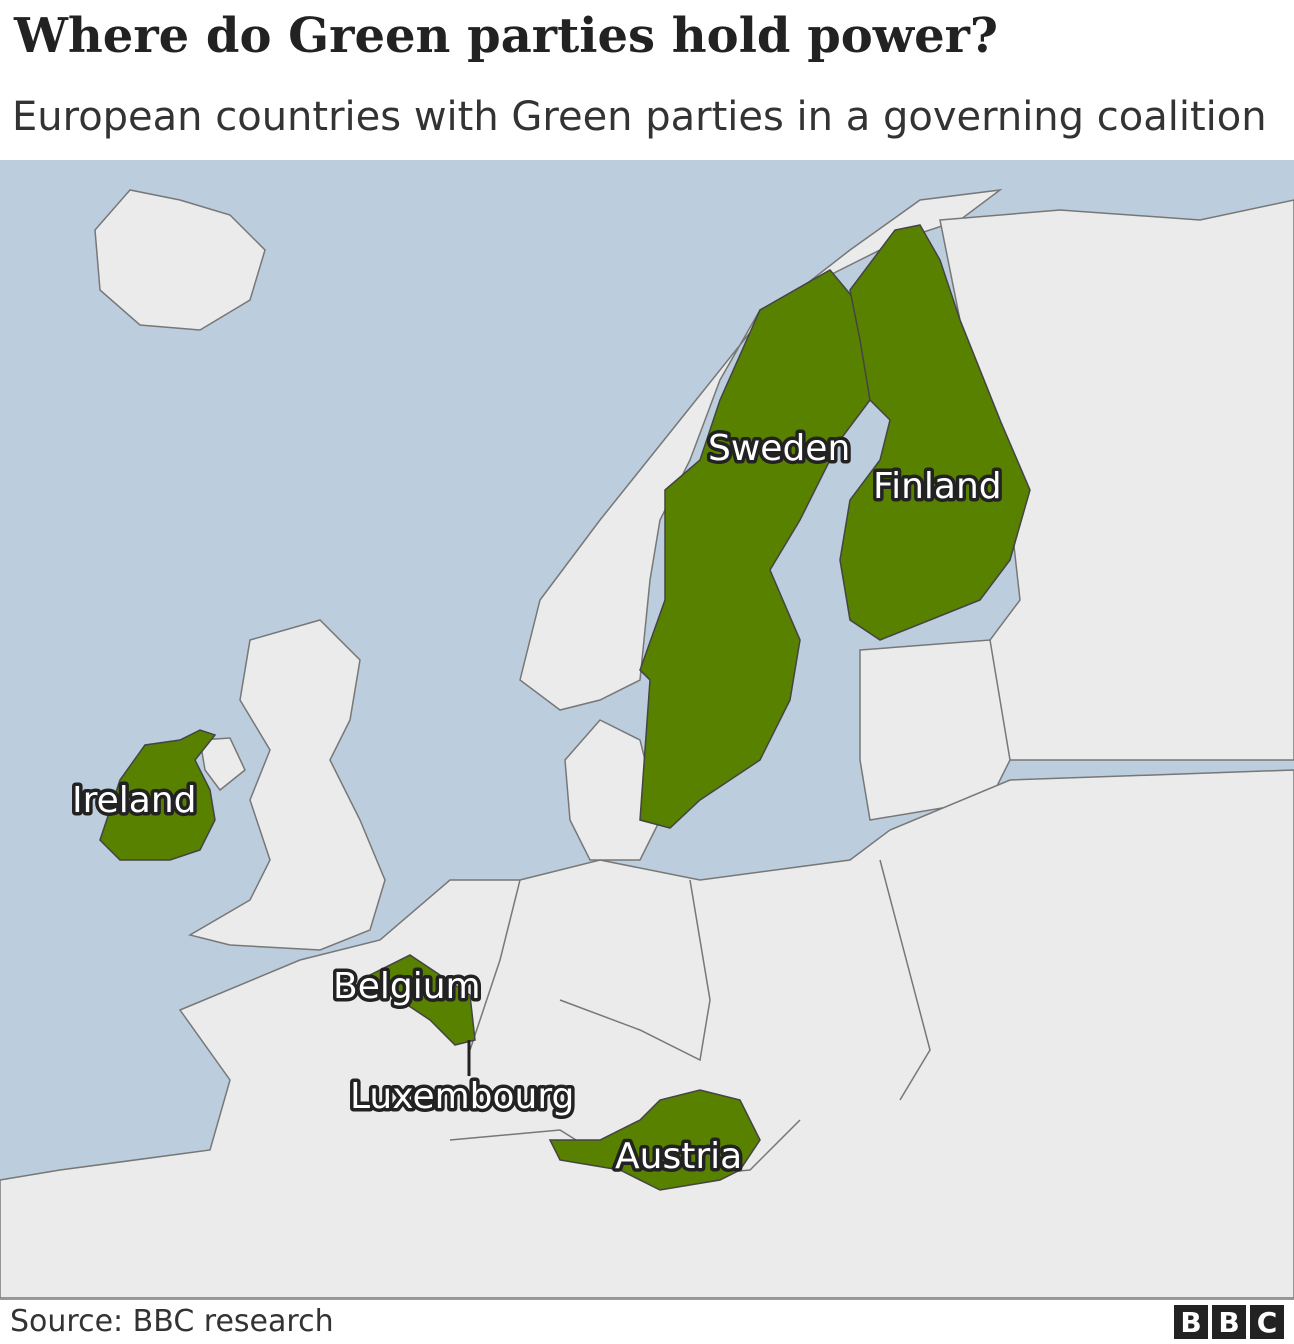  I want to click on great-britain, so click(287, 785).